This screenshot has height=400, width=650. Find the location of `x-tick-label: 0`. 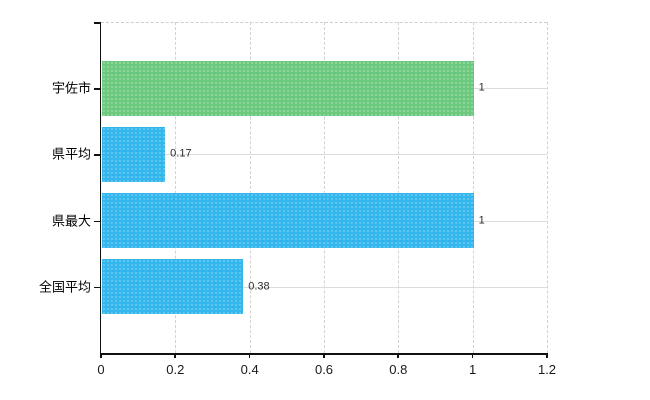

x-tick-label: 0 is located at coordinates (101, 369).